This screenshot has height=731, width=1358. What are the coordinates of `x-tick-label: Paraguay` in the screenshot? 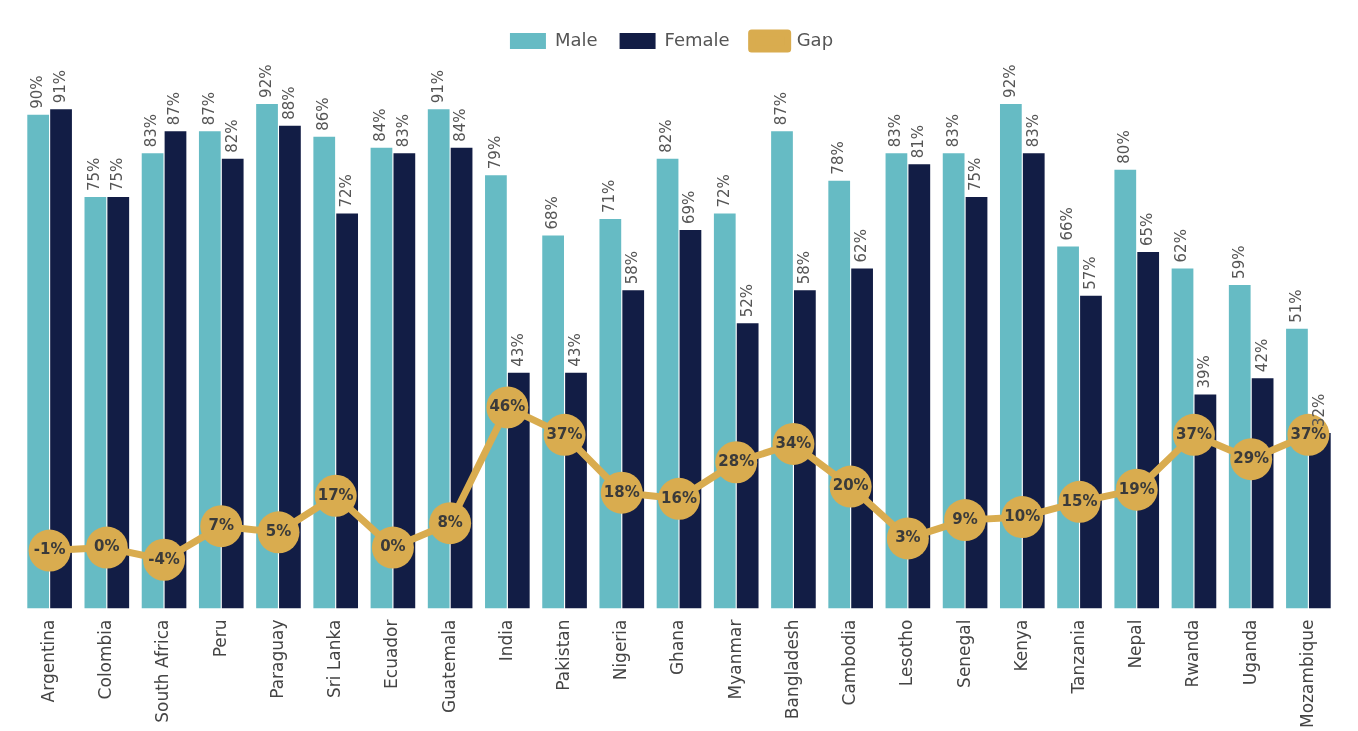 It's located at (276, 659).